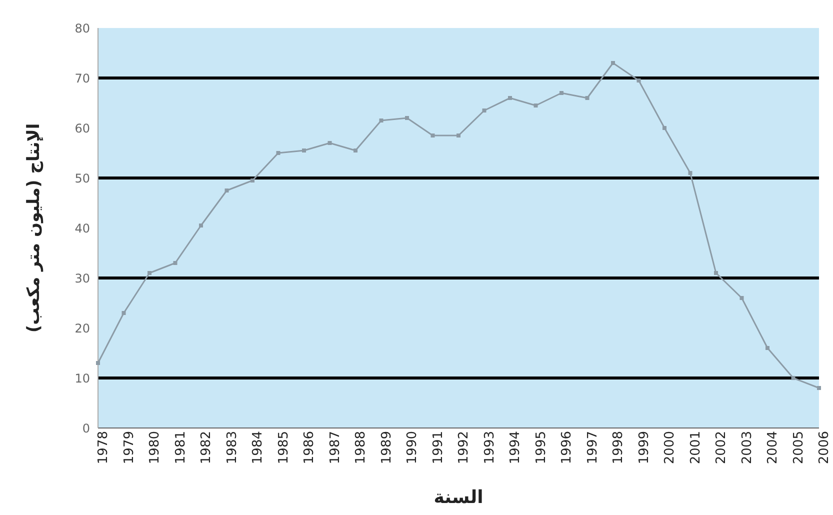 The width and height of the screenshot is (833, 515). I want to click on x-tick-label: 2001, so click(696, 447).